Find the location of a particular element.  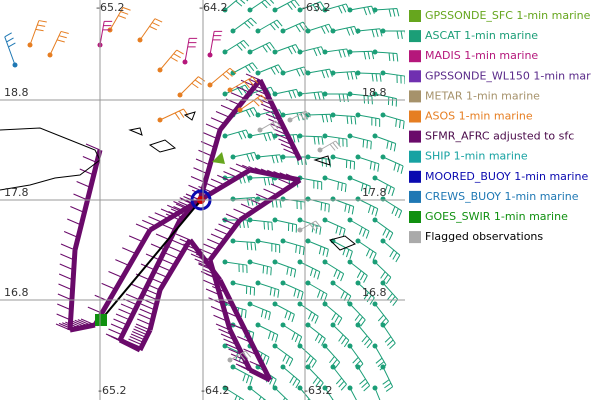

legend-label: METAR 1-min marine is located at coordinates (482, 95).